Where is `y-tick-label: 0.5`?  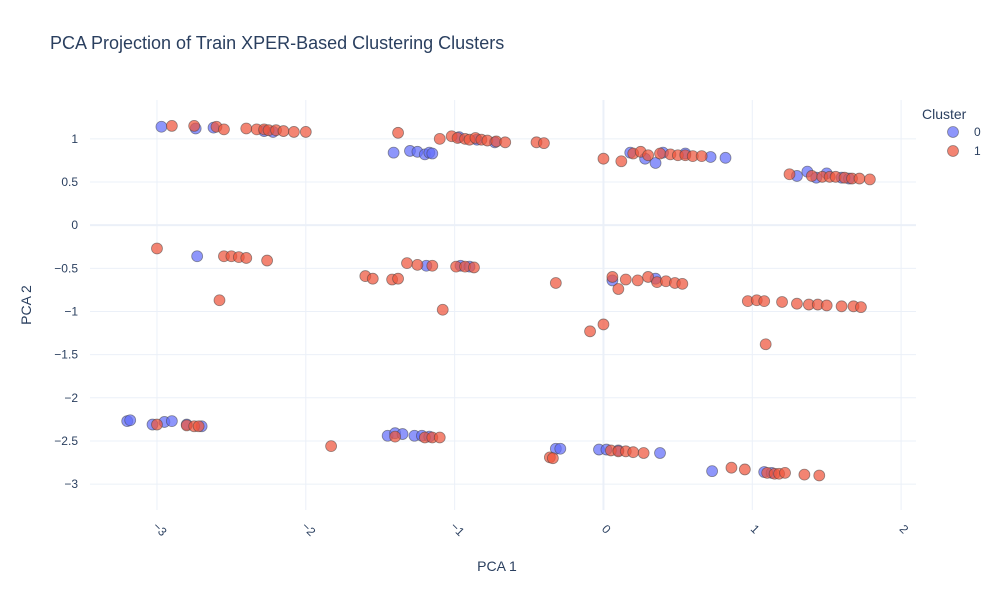
y-tick-label: 0.5 is located at coordinates (69, 182).